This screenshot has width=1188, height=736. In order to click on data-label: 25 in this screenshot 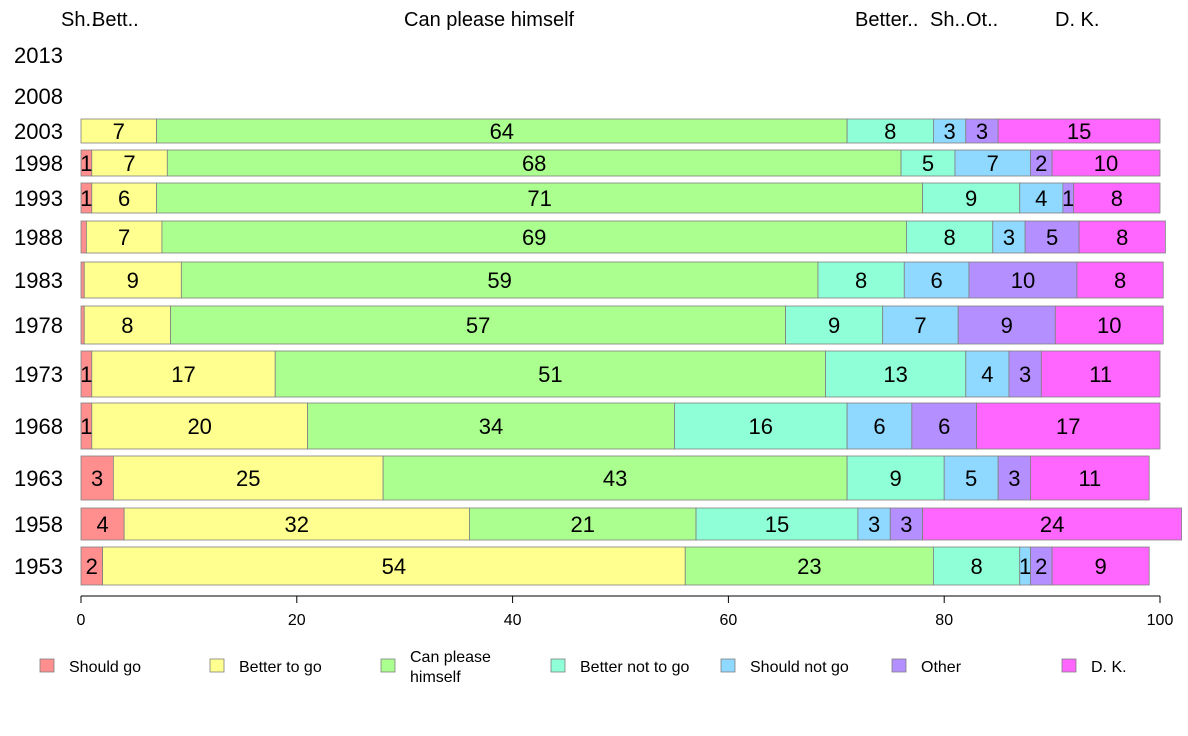, I will do `click(248, 478)`.